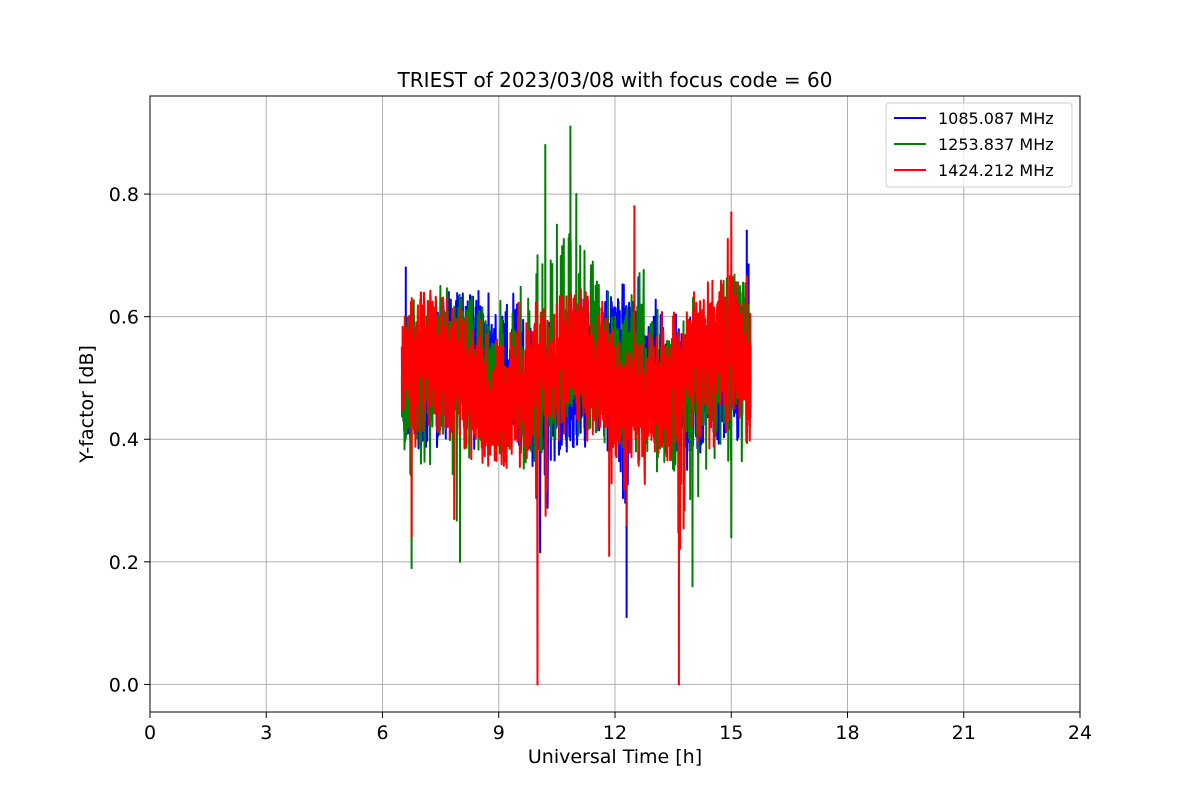  I want to click on legend-entry: 1085.087 MHz, so click(996, 118).